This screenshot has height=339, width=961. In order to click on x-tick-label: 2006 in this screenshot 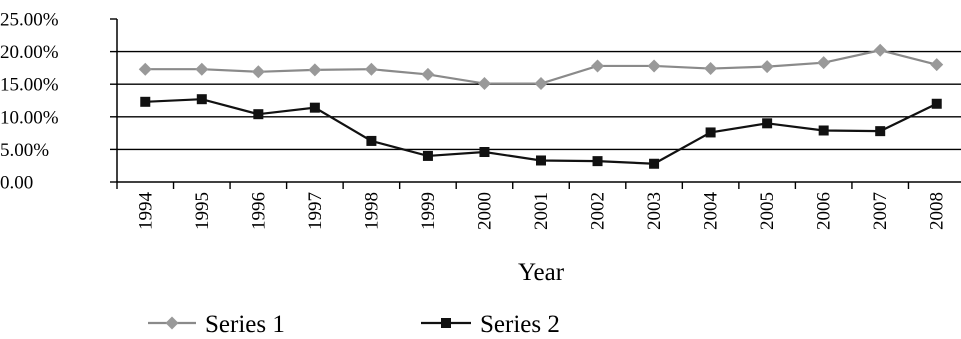, I will do `click(824, 211)`.